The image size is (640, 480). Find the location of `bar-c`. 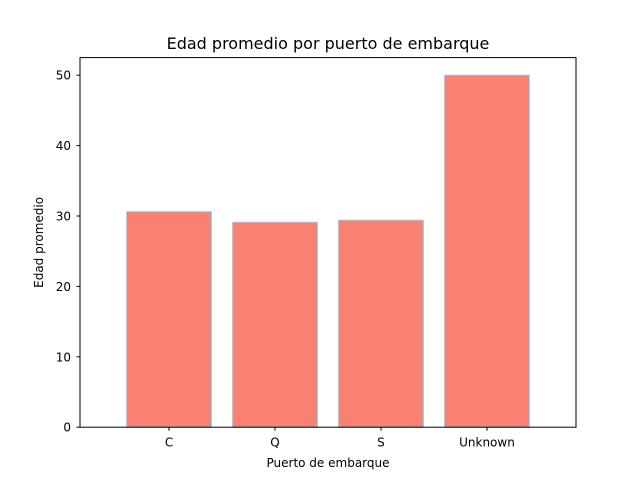

bar-c is located at coordinates (169, 319).